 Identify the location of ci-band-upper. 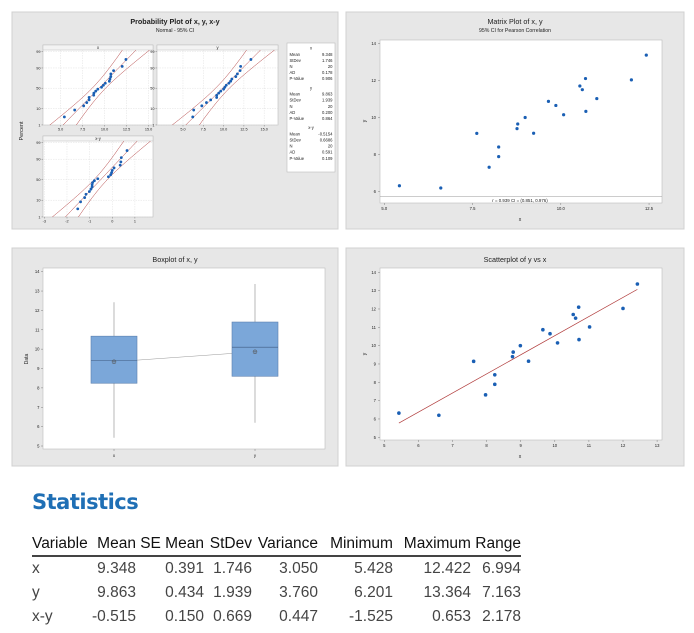
(115, 179).